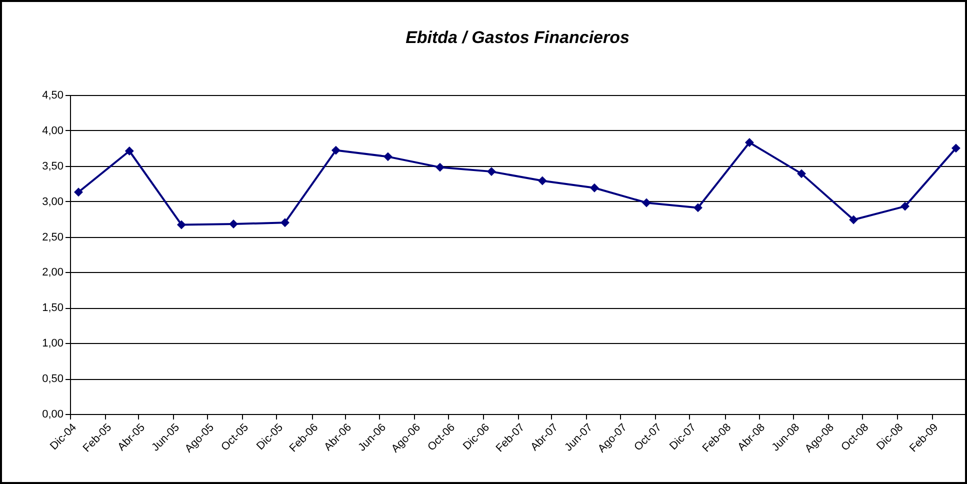 This screenshot has height=484, width=967. Describe the element at coordinates (53, 272) in the screenshot. I see `y-tick-label: 2,00` at that location.